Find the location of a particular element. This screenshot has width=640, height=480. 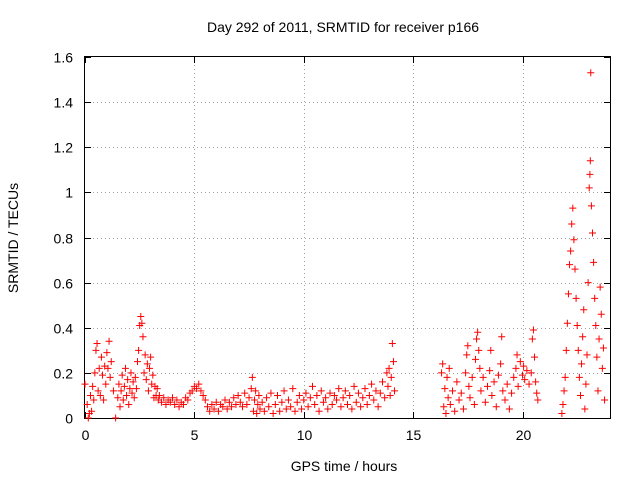

y-tick-label: 1.4 is located at coordinates (64, 103).